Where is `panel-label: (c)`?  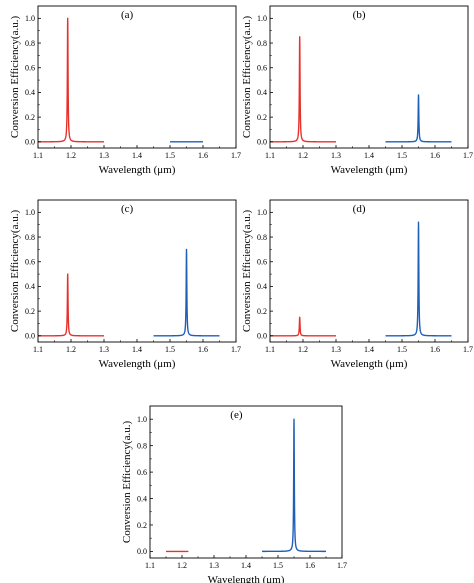
panel-label: (c) is located at coordinates (127, 209).